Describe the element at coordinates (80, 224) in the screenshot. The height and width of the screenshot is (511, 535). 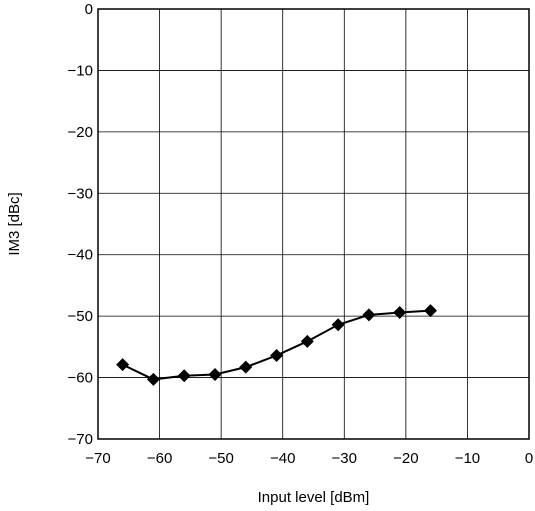
I see `y-axis-ticks: 0 −10 −20 −30 −40 −50 −60 −70` at that location.